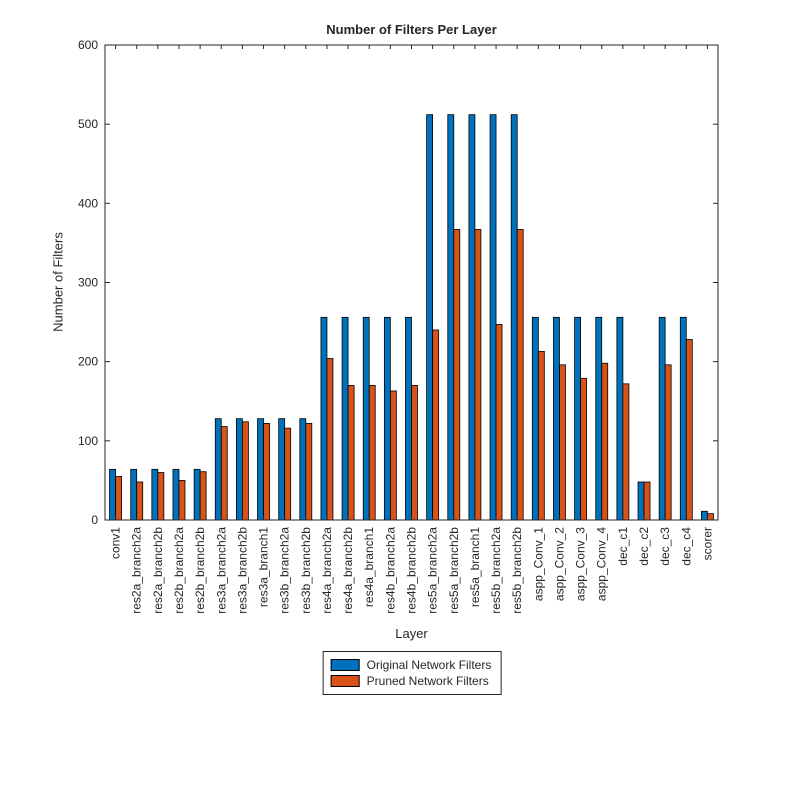 The width and height of the screenshot is (800, 800). Describe the element at coordinates (436, 425) in the screenshot. I see `bar-pruned-res5a_branch2a` at that location.